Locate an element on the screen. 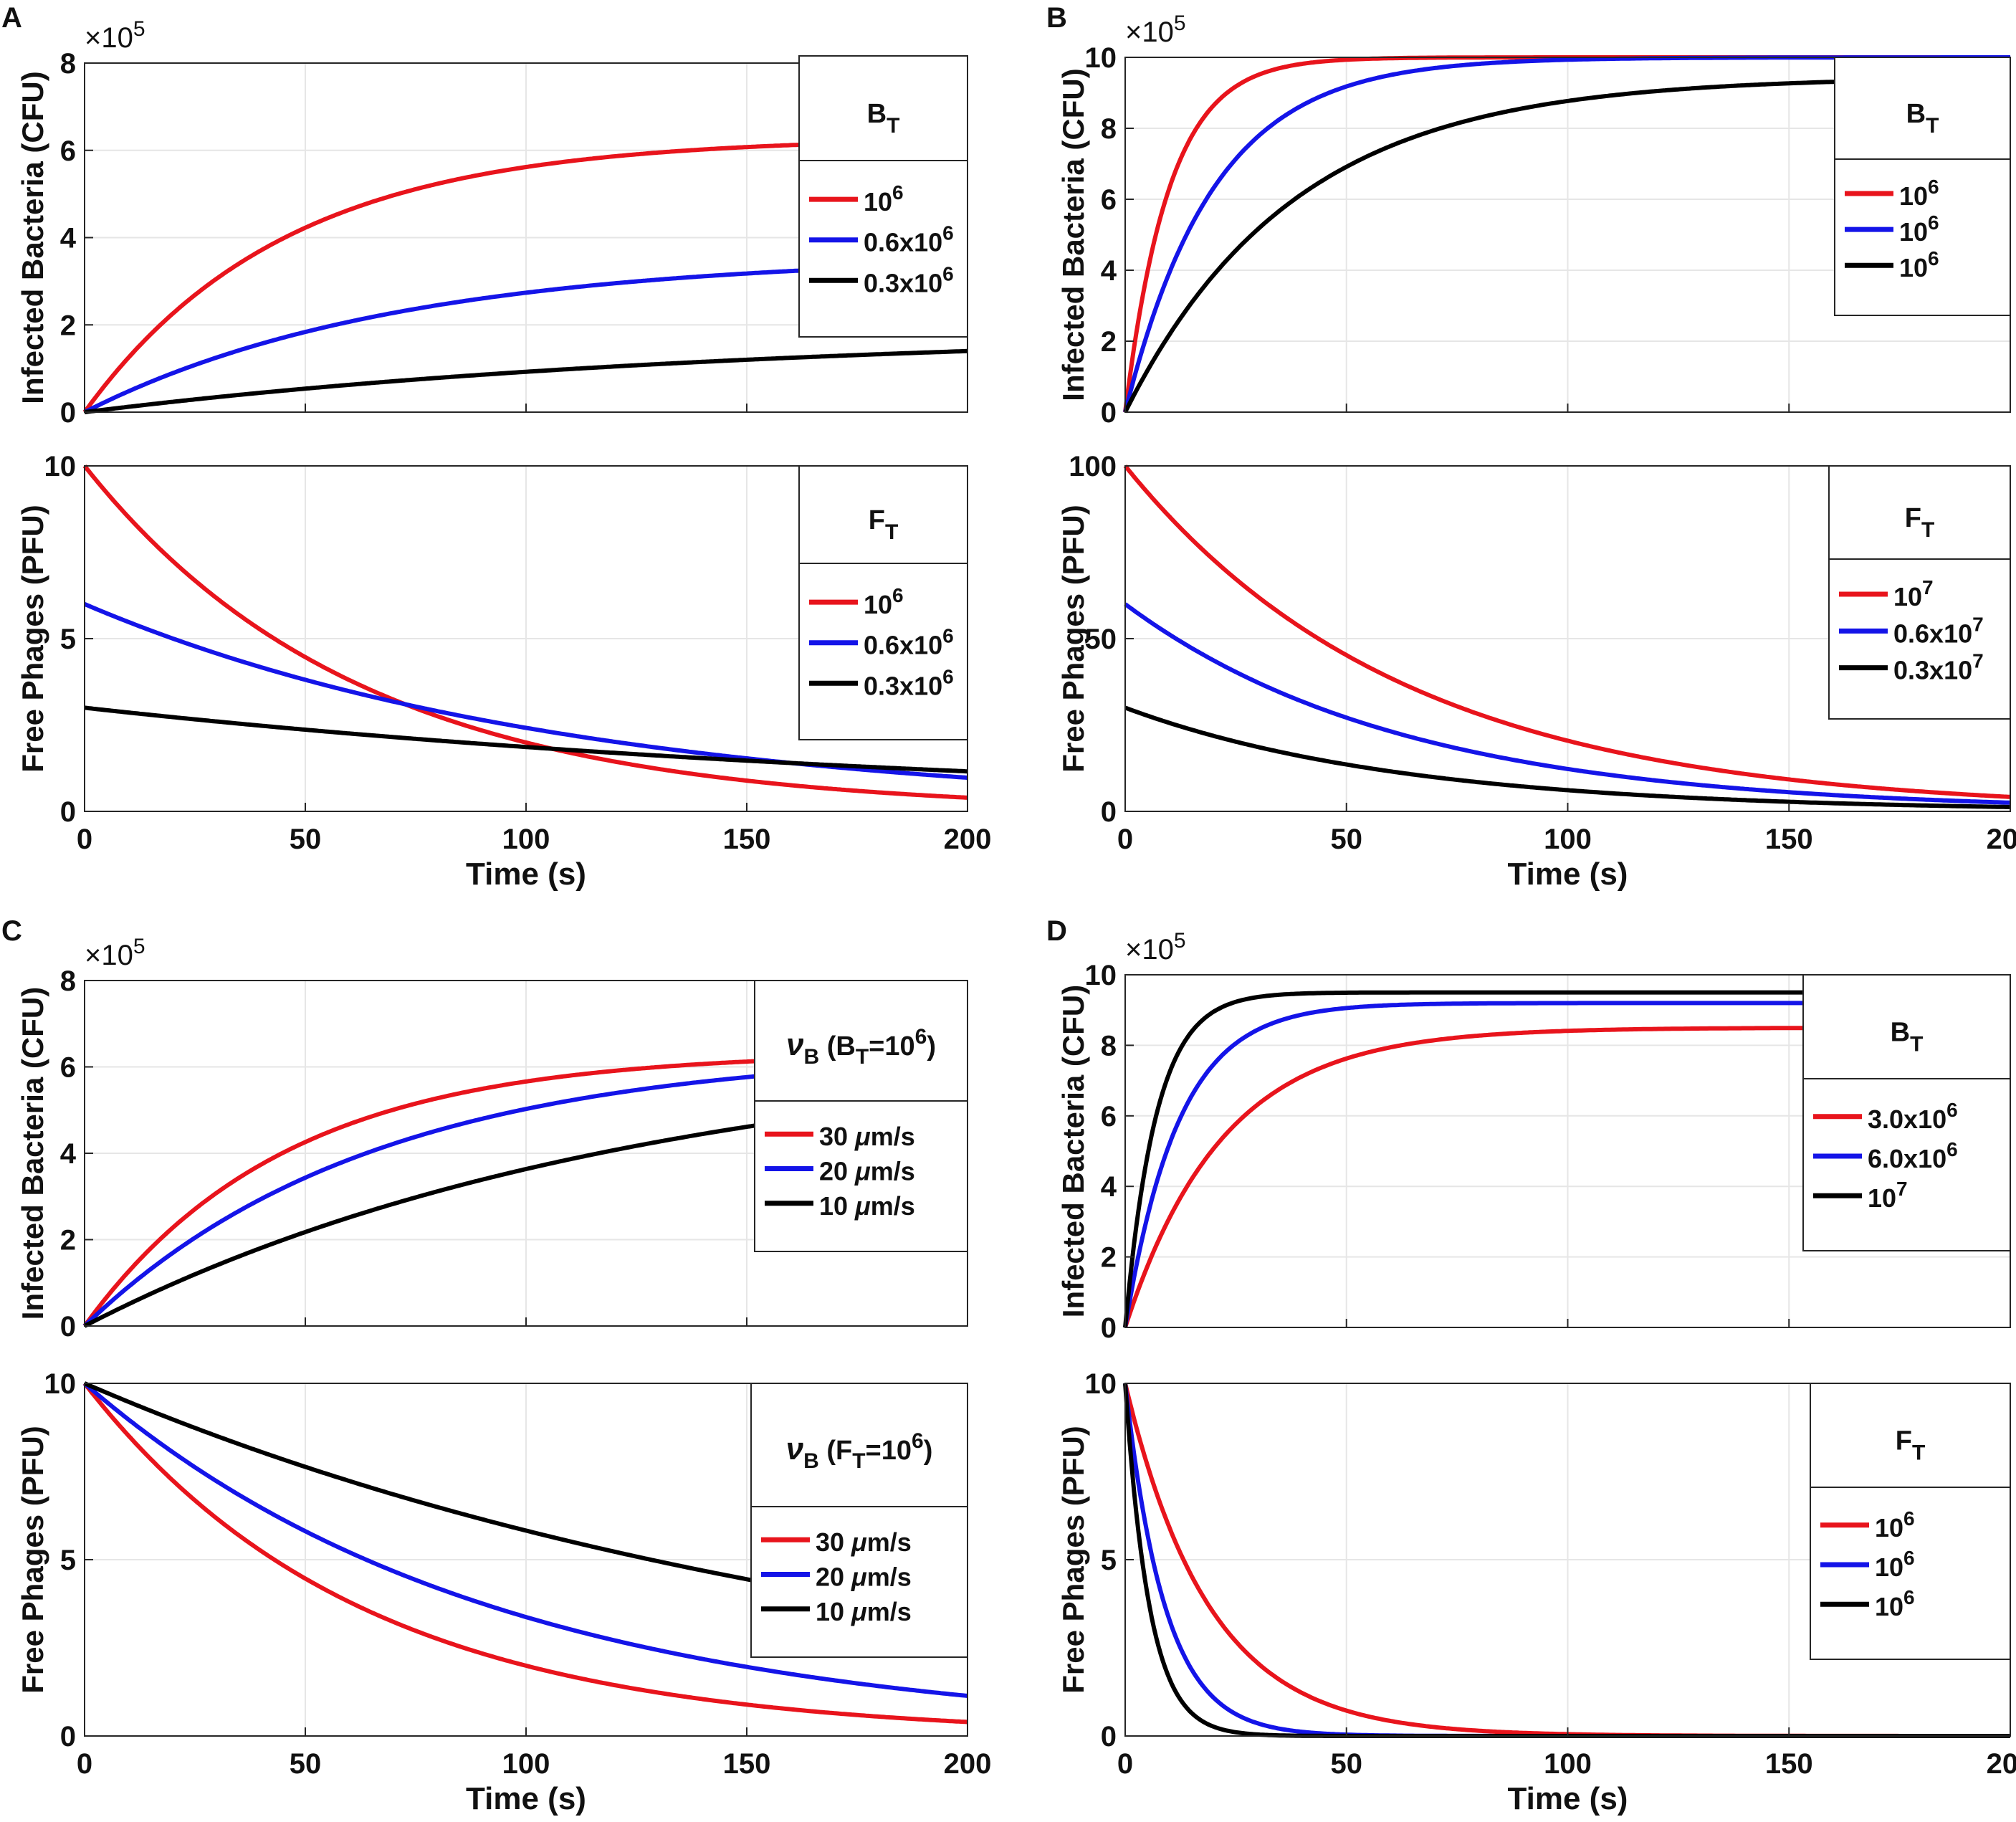 This screenshot has height=1822, width=2016. legend: FT 106 0.6x10⁶ 0.3x10⁶ is located at coordinates (883, 602).